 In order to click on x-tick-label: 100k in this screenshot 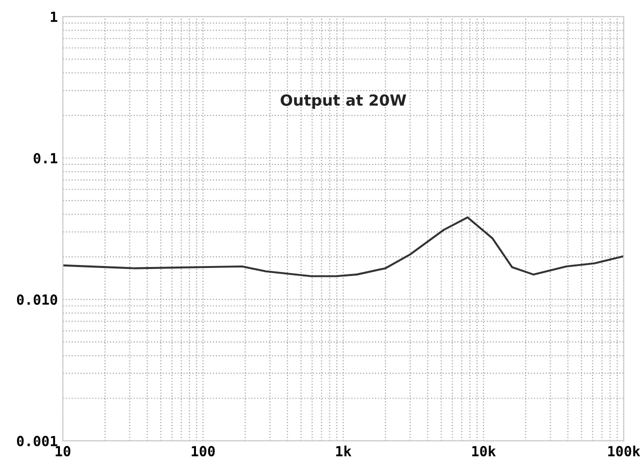, I will do `click(624, 451)`.